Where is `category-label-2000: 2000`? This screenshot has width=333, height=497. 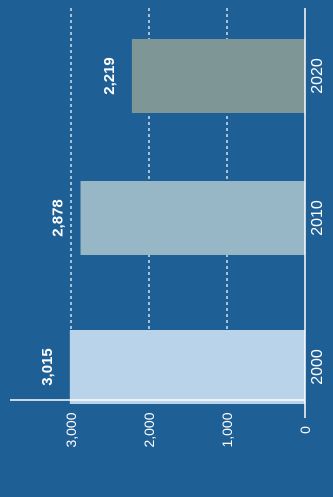 category-label-2000: 2000 is located at coordinates (317, 367).